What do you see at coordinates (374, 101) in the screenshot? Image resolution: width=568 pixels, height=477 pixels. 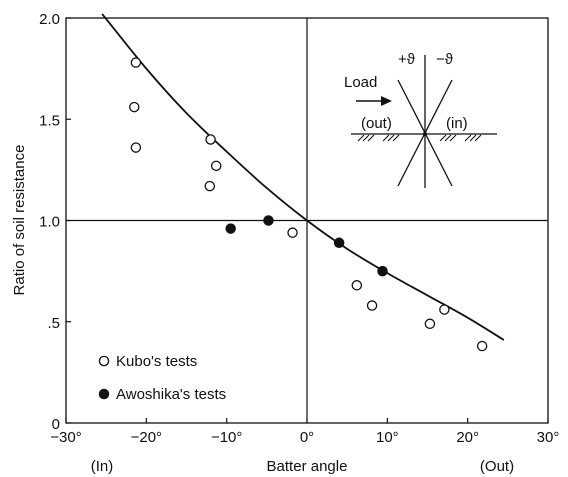 I see `load-arrow-icon` at bounding box center [374, 101].